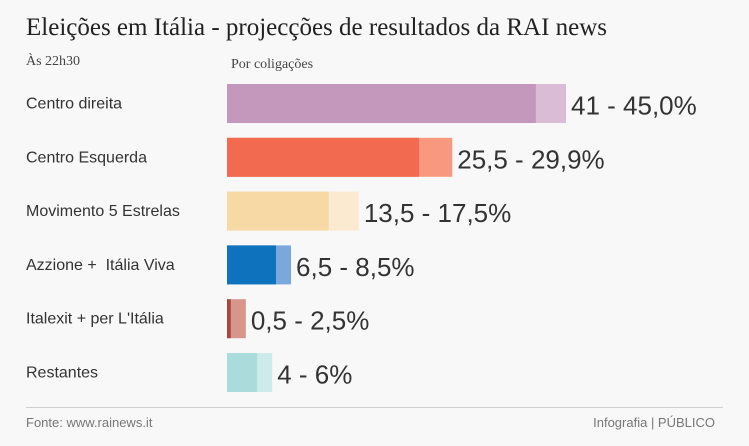  I want to click on category-label: Restantes, so click(62, 373).